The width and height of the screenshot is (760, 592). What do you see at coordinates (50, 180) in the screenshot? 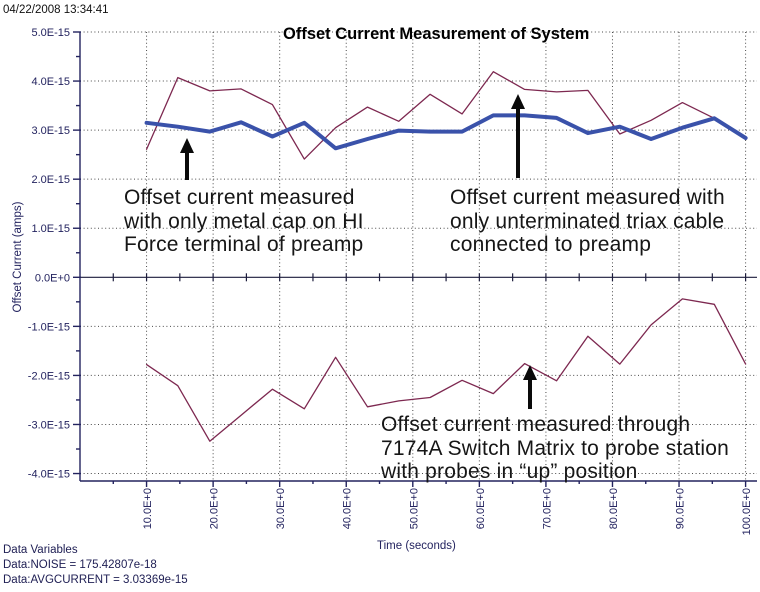
I see `y-tick-label: 2.0E-15` at bounding box center [50, 180].